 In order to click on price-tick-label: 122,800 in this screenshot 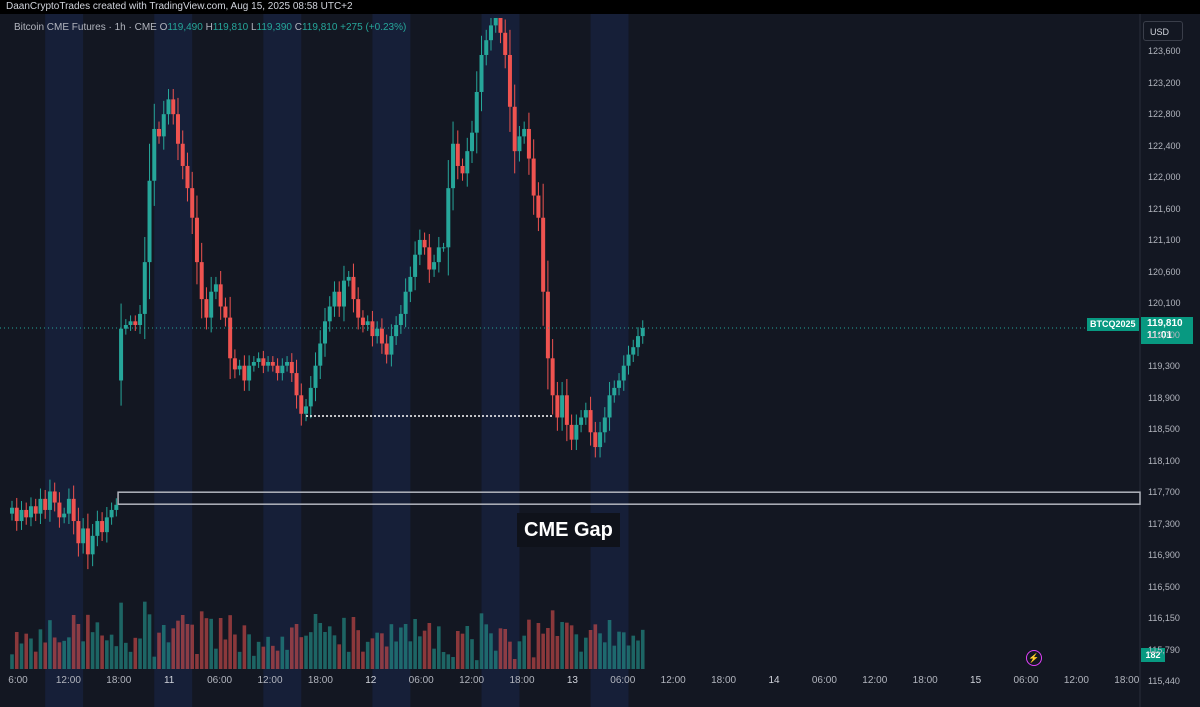, I will do `click(1164, 114)`.